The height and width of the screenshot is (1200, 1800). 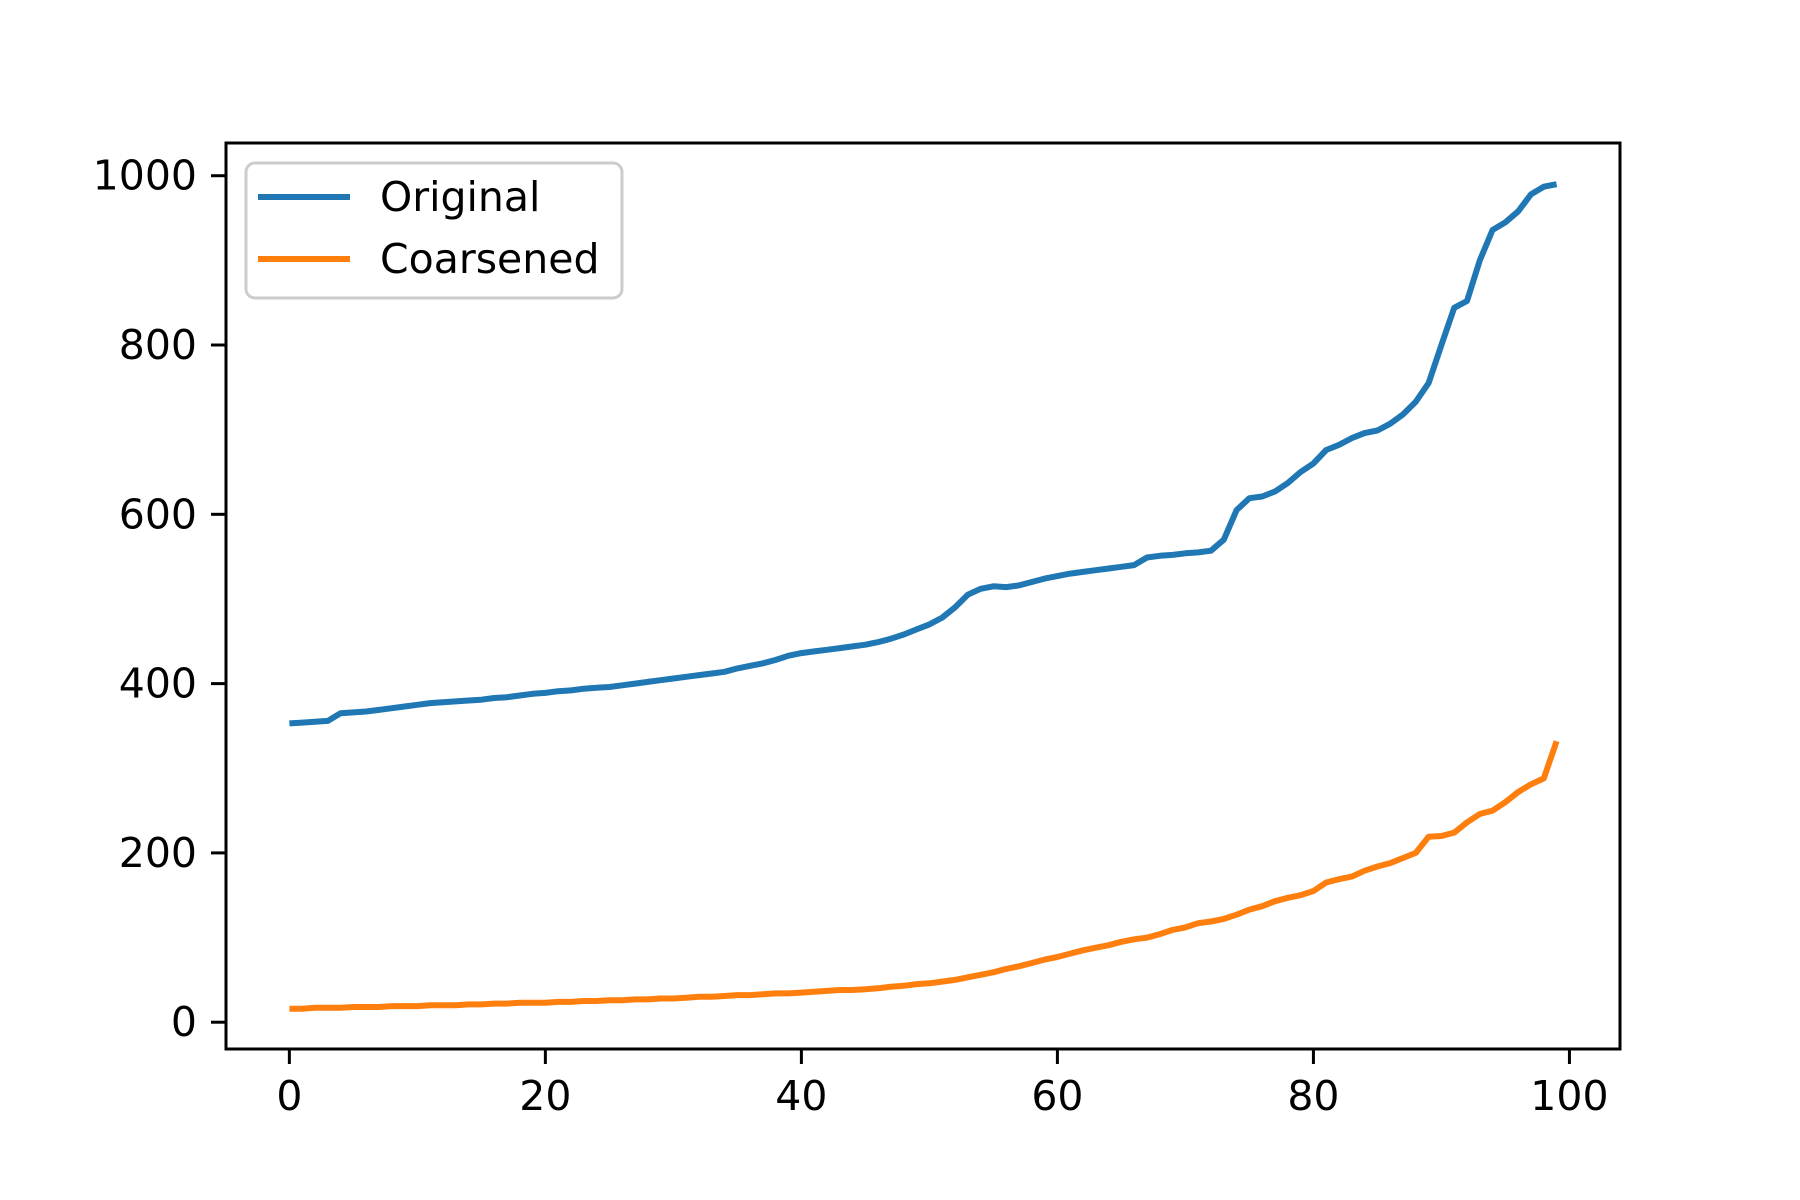 I want to click on x-tick-label: 100, so click(x=1569, y=1096).